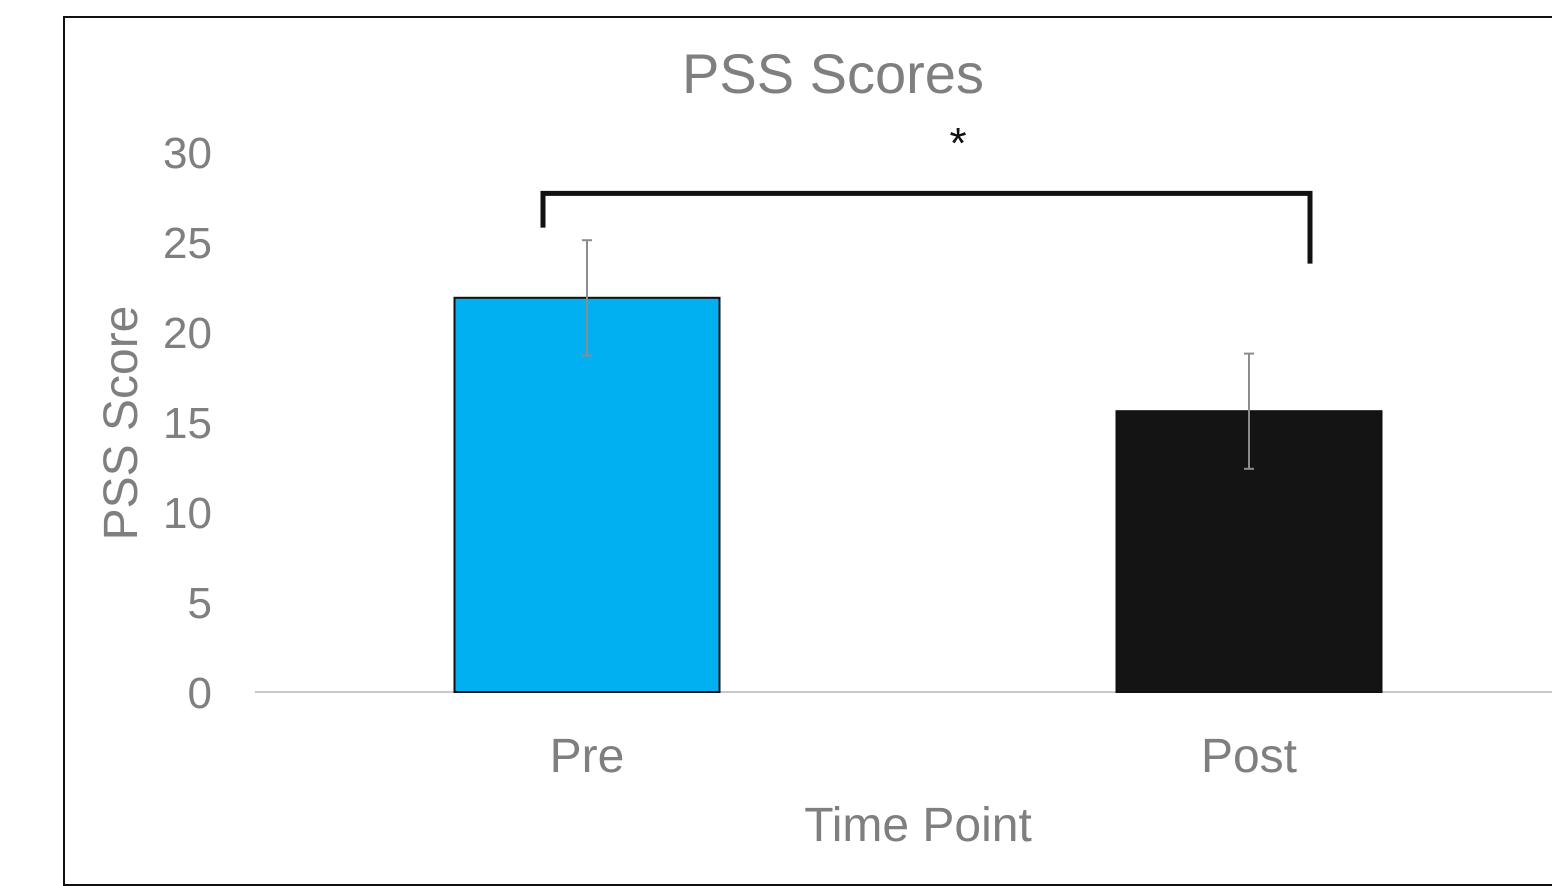 The width and height of the screenshot is (1552, 886). Describe the element at coordinates (957, 143) in the screenshot. I see `significance-marker: *` at that location.